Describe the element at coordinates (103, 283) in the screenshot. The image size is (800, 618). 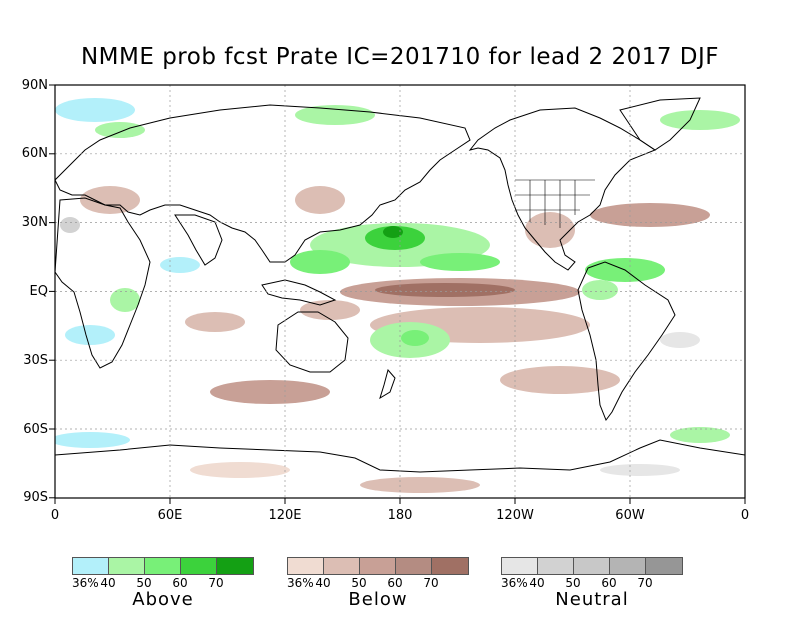
I see `africa-outline` at that location.